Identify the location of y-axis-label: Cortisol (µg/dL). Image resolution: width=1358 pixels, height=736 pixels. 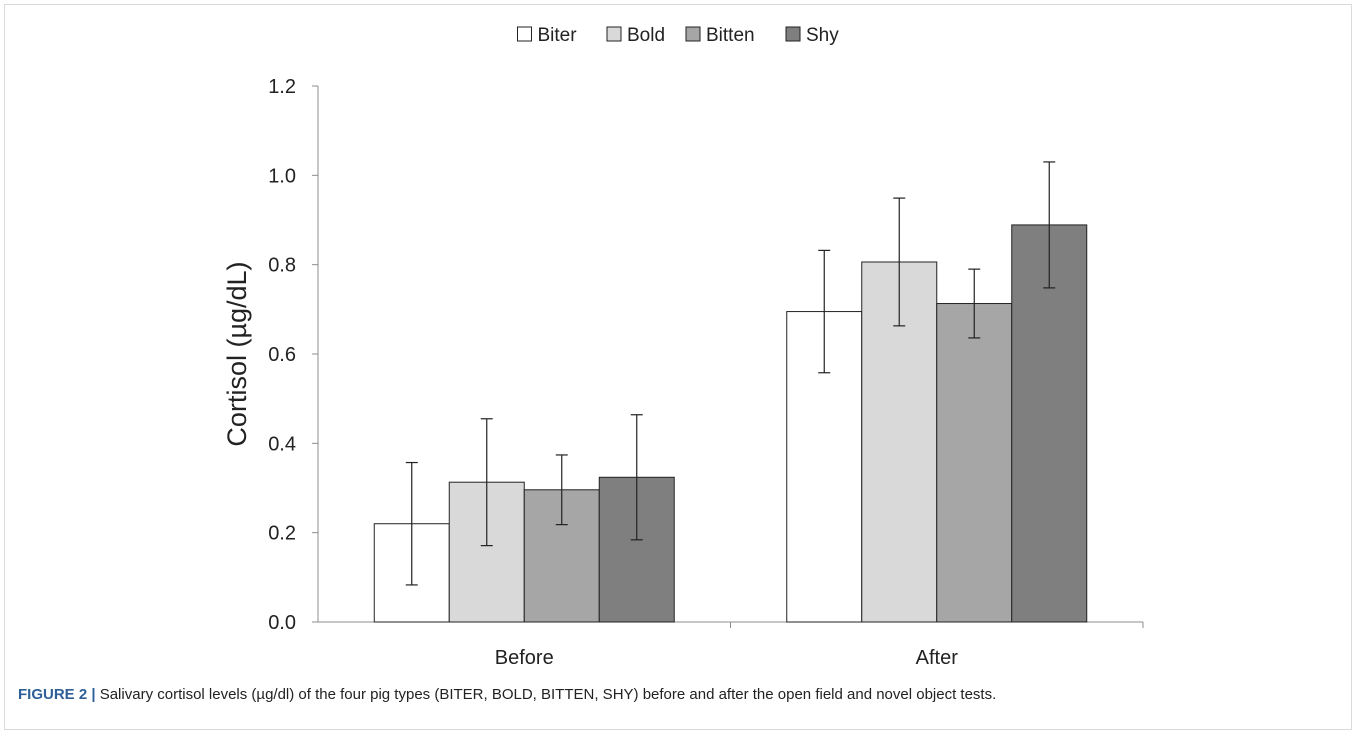
(237, 353).